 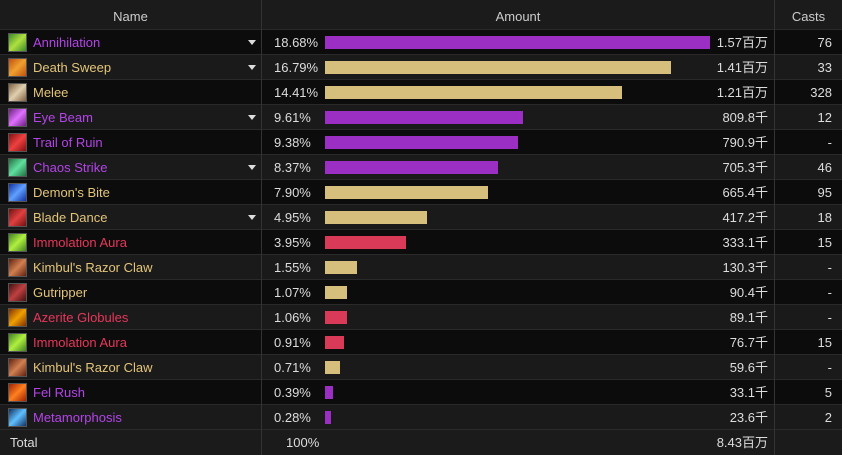 I want to click on header-casts: Casts, so click(x=808, y=16).